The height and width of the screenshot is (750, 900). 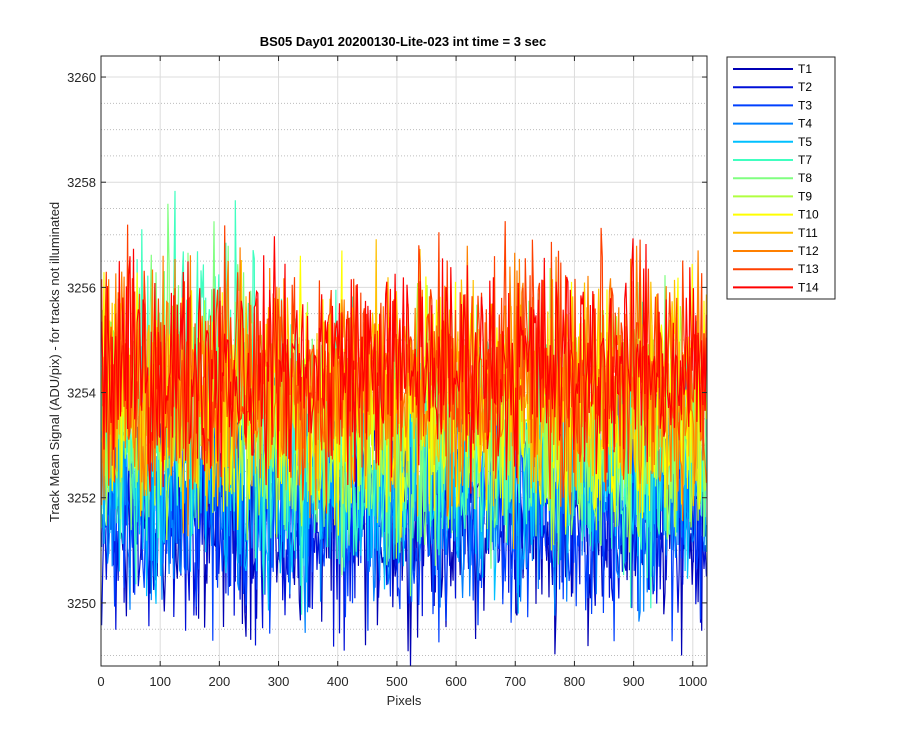 What do you see at coordinates (81, 182) in the screenshot?
I see `y-tick-label: 3258` at bounding box center [81, 182].